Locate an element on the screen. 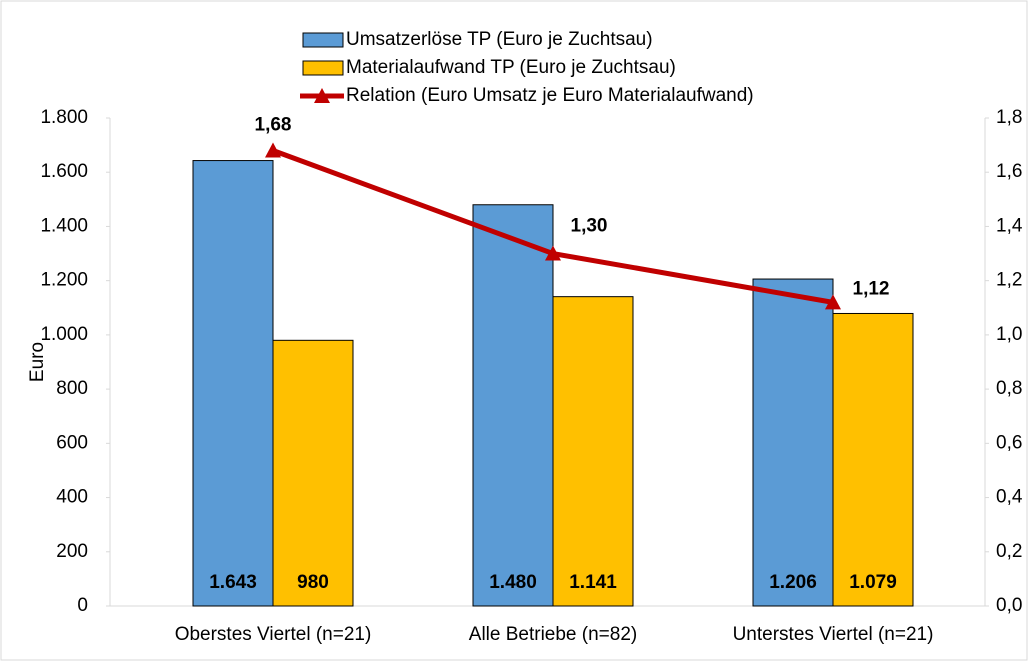  y-tick-label: 200 is located at coordinates (72, 551).